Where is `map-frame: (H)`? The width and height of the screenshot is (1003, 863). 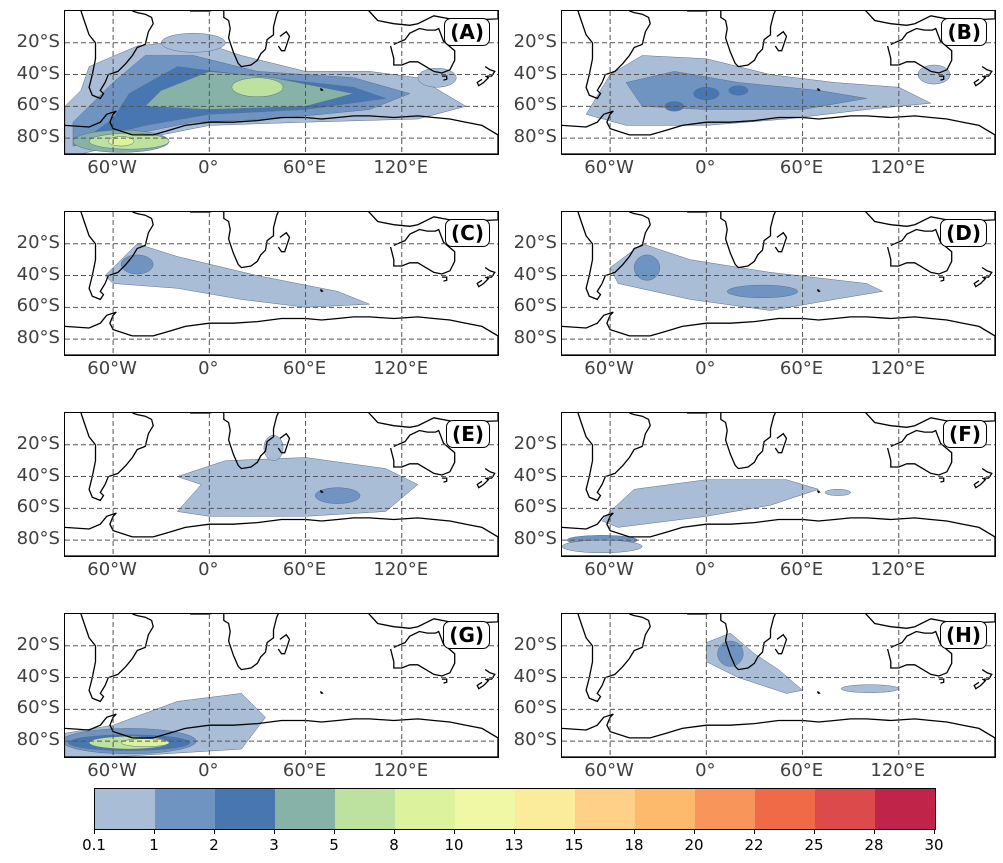
map-frame: (H) is located at coordinates (778, 685).